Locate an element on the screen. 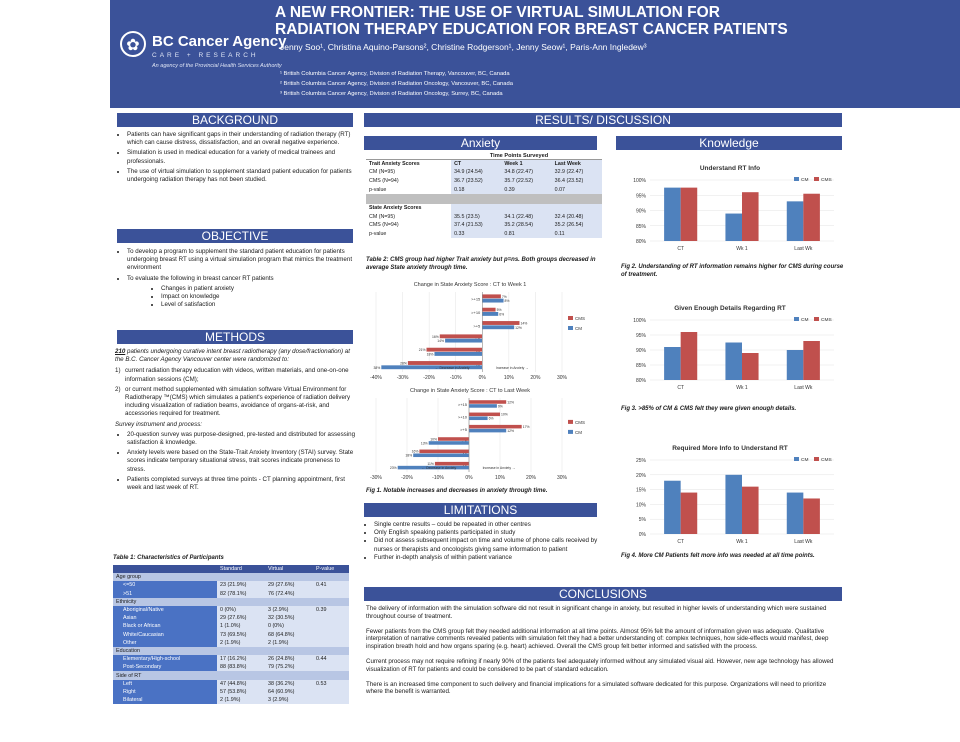 Image resolution: width=960 pixels, height=742 pixels. data-label: 8% is located at coordinates (507, 301).